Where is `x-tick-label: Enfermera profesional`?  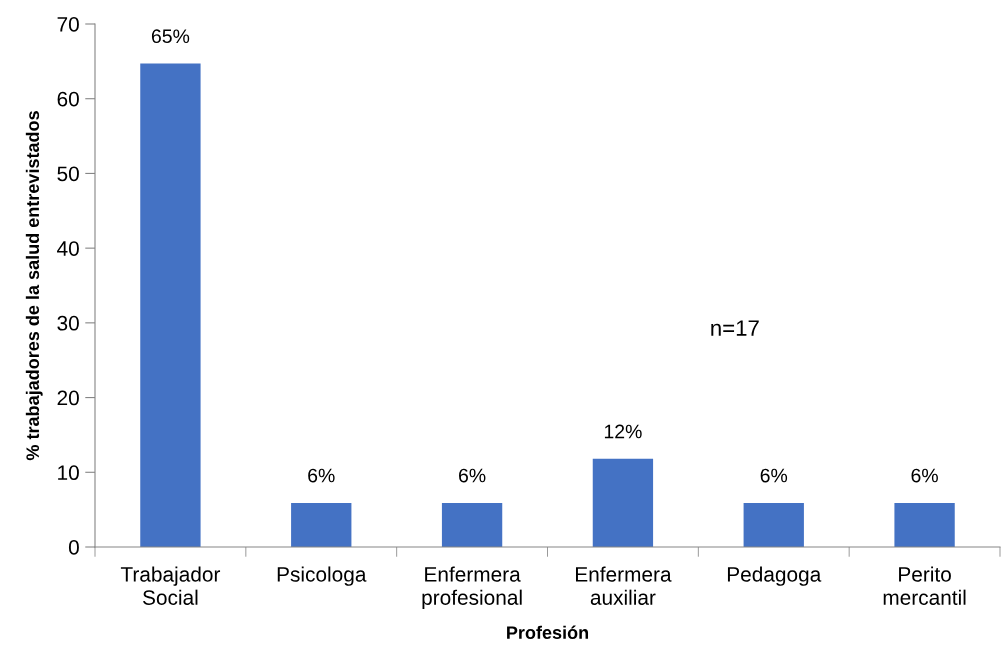
x-tick-label: Enfermera profesional is located at coordinates (472, 588).